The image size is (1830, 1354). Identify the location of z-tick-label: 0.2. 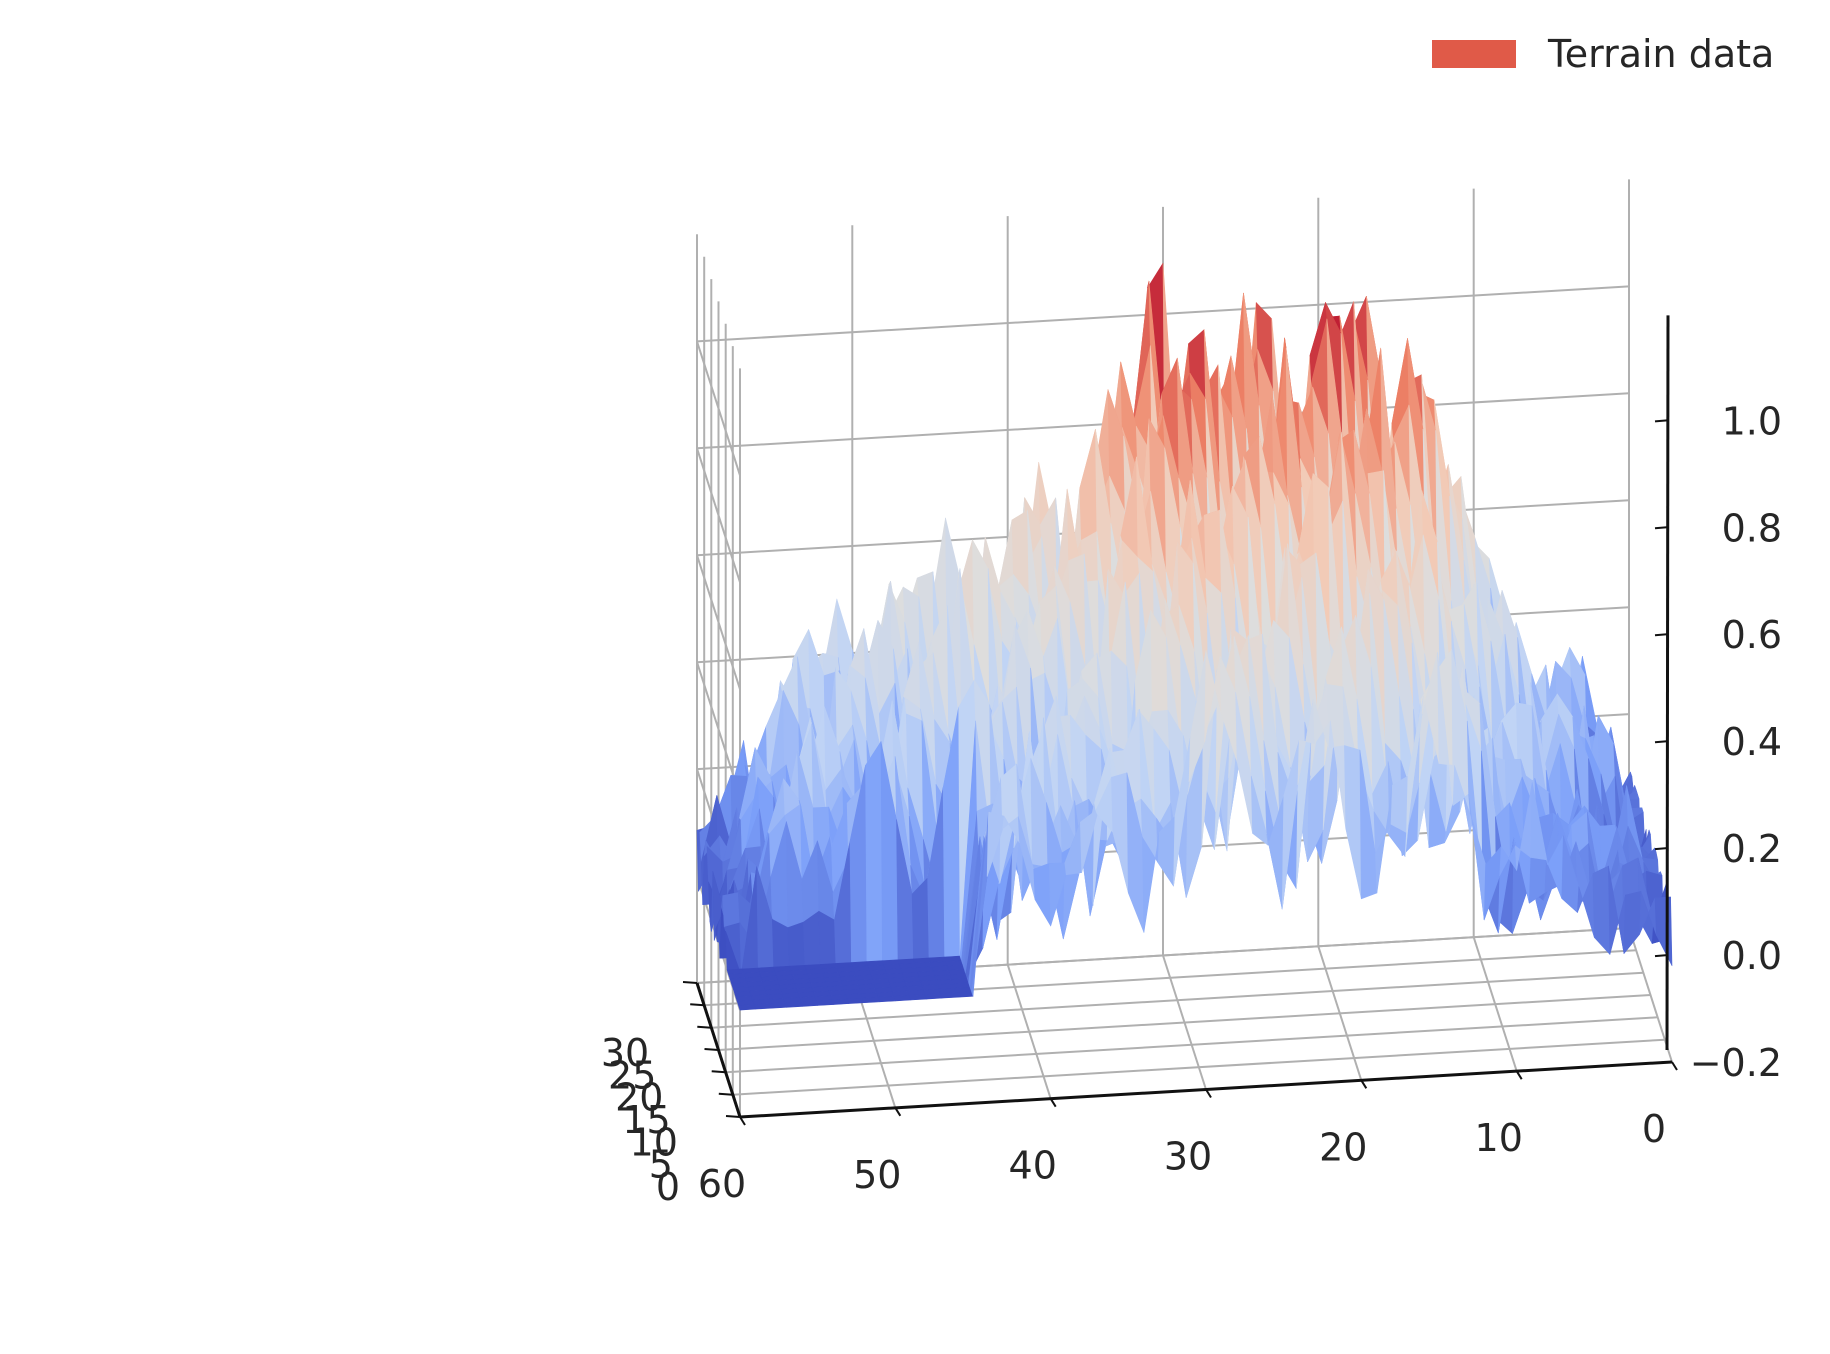
(1752, 849).